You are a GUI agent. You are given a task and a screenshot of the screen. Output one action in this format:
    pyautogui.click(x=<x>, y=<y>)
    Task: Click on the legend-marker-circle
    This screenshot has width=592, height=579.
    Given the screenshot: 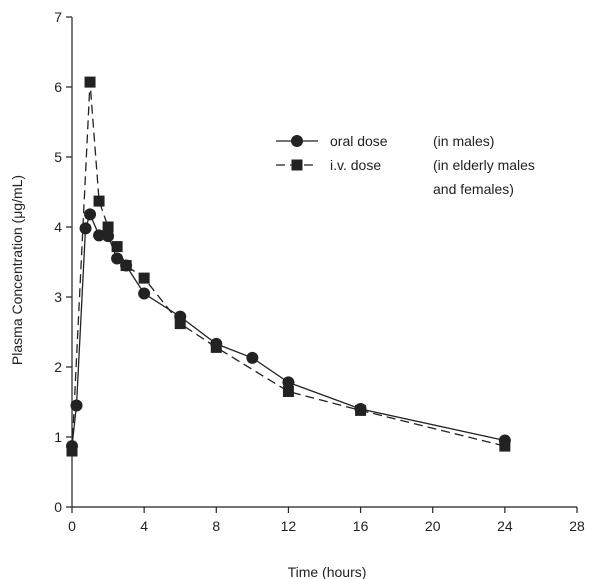 What is the action you would take?
    pyautogui.click(x=297, y=141)
    